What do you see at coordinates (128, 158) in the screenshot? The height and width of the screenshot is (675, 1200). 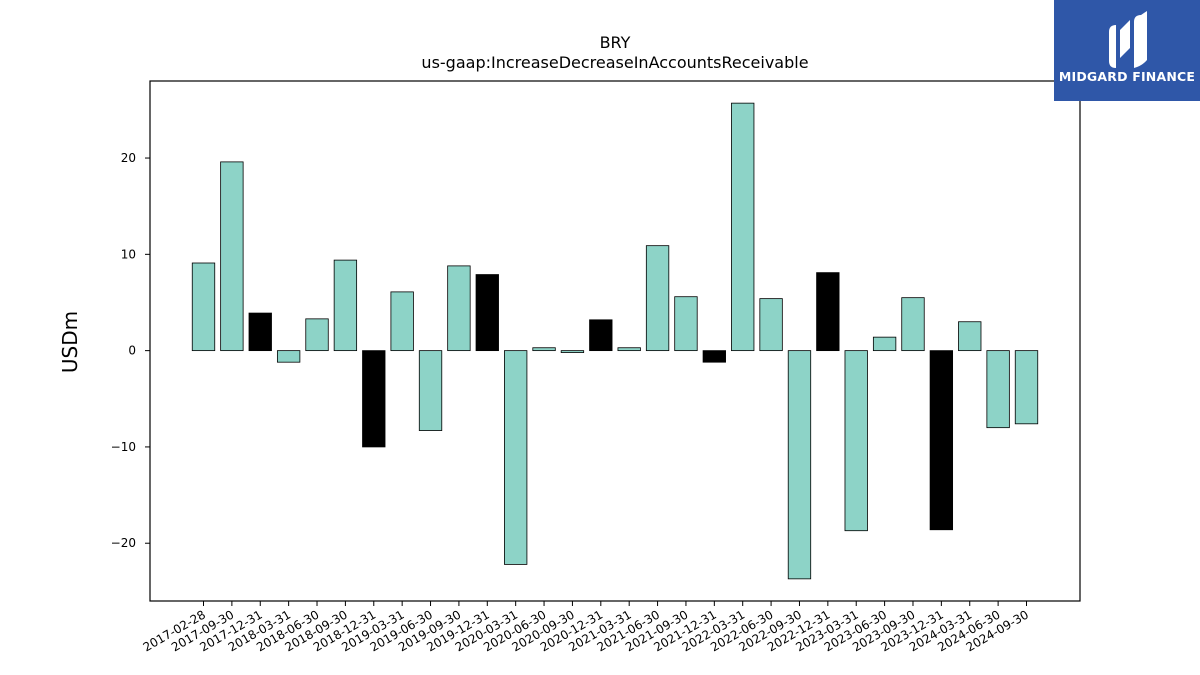 I see `y-tick-label: 20` at bounding box center [128, 158].